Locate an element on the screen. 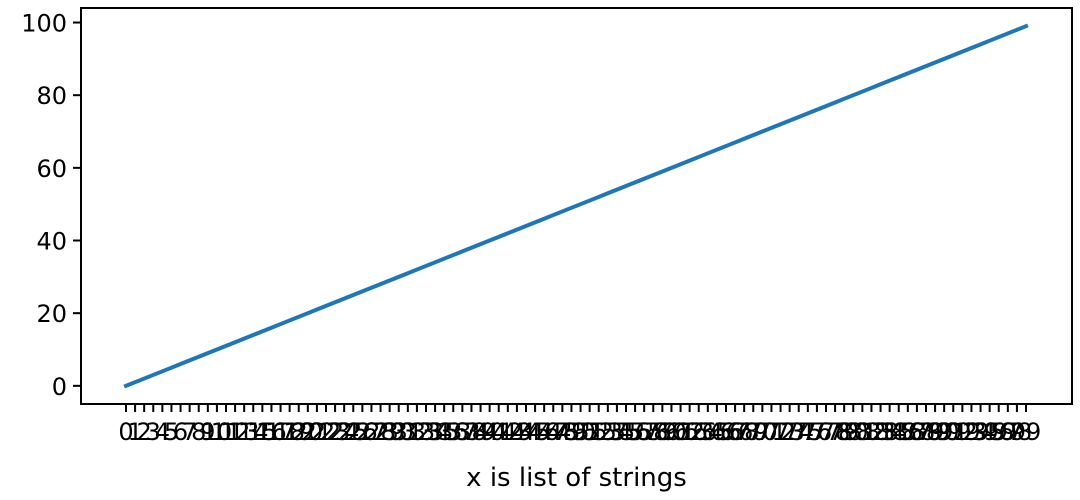 This screenshot has width=1080, height=500. x-tick-label: 17 is located at coordinates (280, 432).